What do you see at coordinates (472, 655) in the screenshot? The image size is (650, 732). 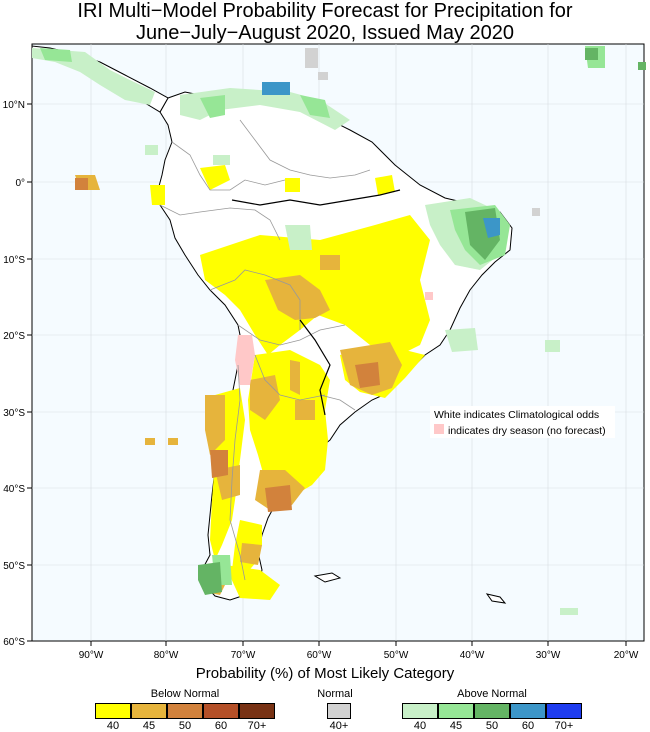 I see `lon-label: 40°W` at bounding box center [472, 655].